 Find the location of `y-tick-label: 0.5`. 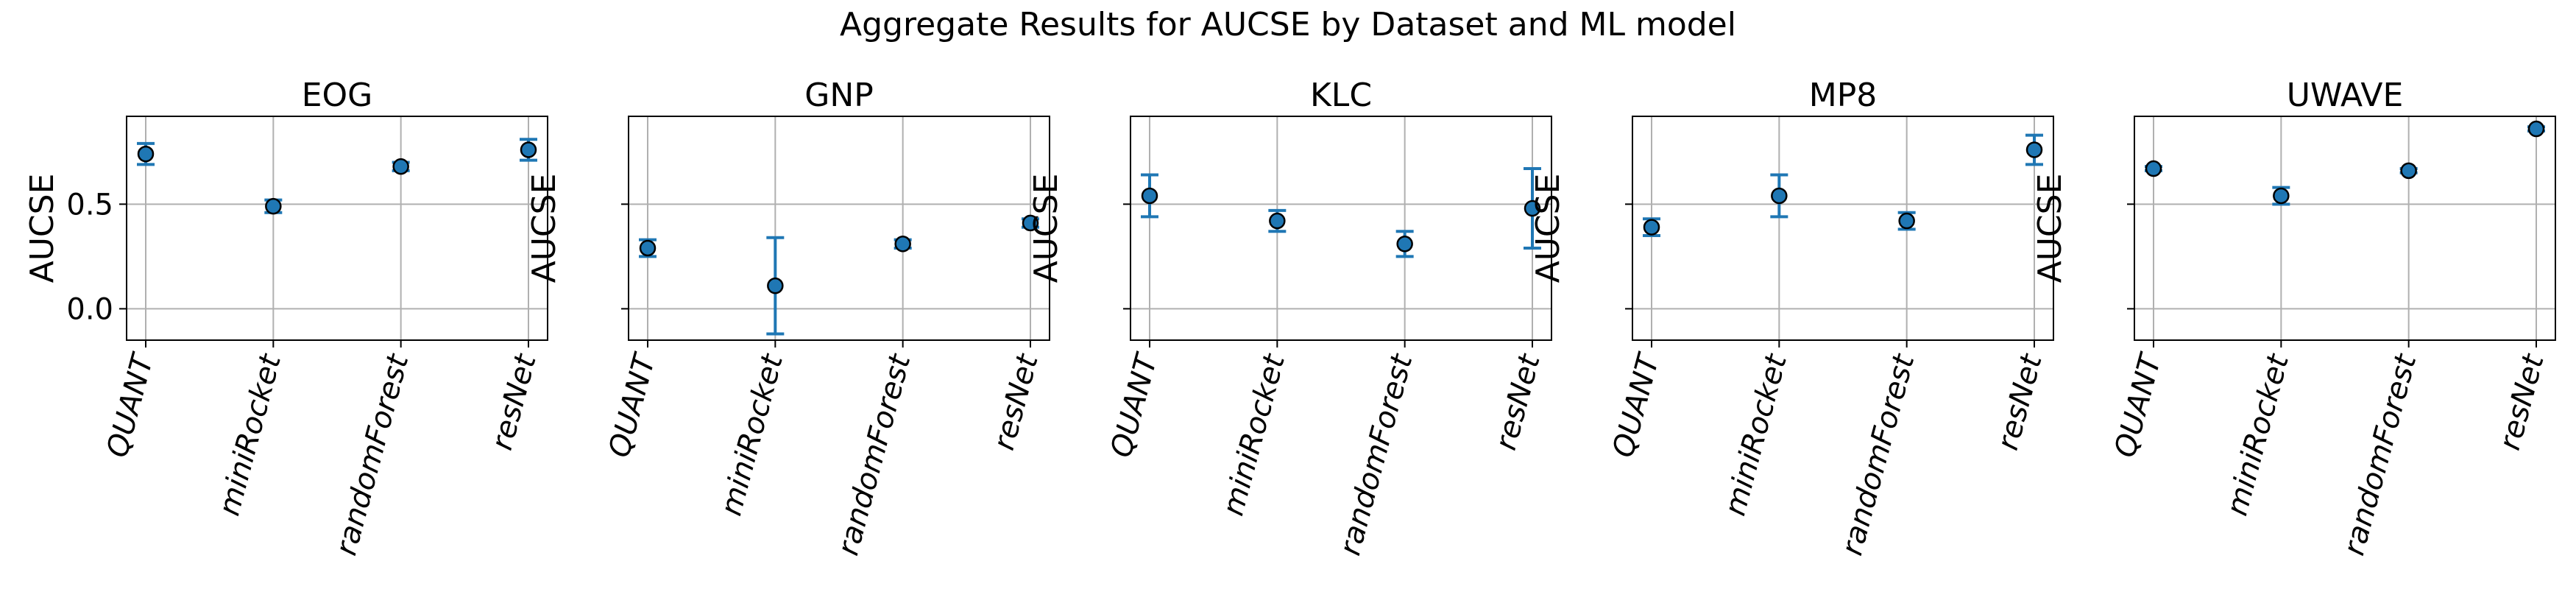

y-tick-label: 0.5 is located at coordinates (89, 205).